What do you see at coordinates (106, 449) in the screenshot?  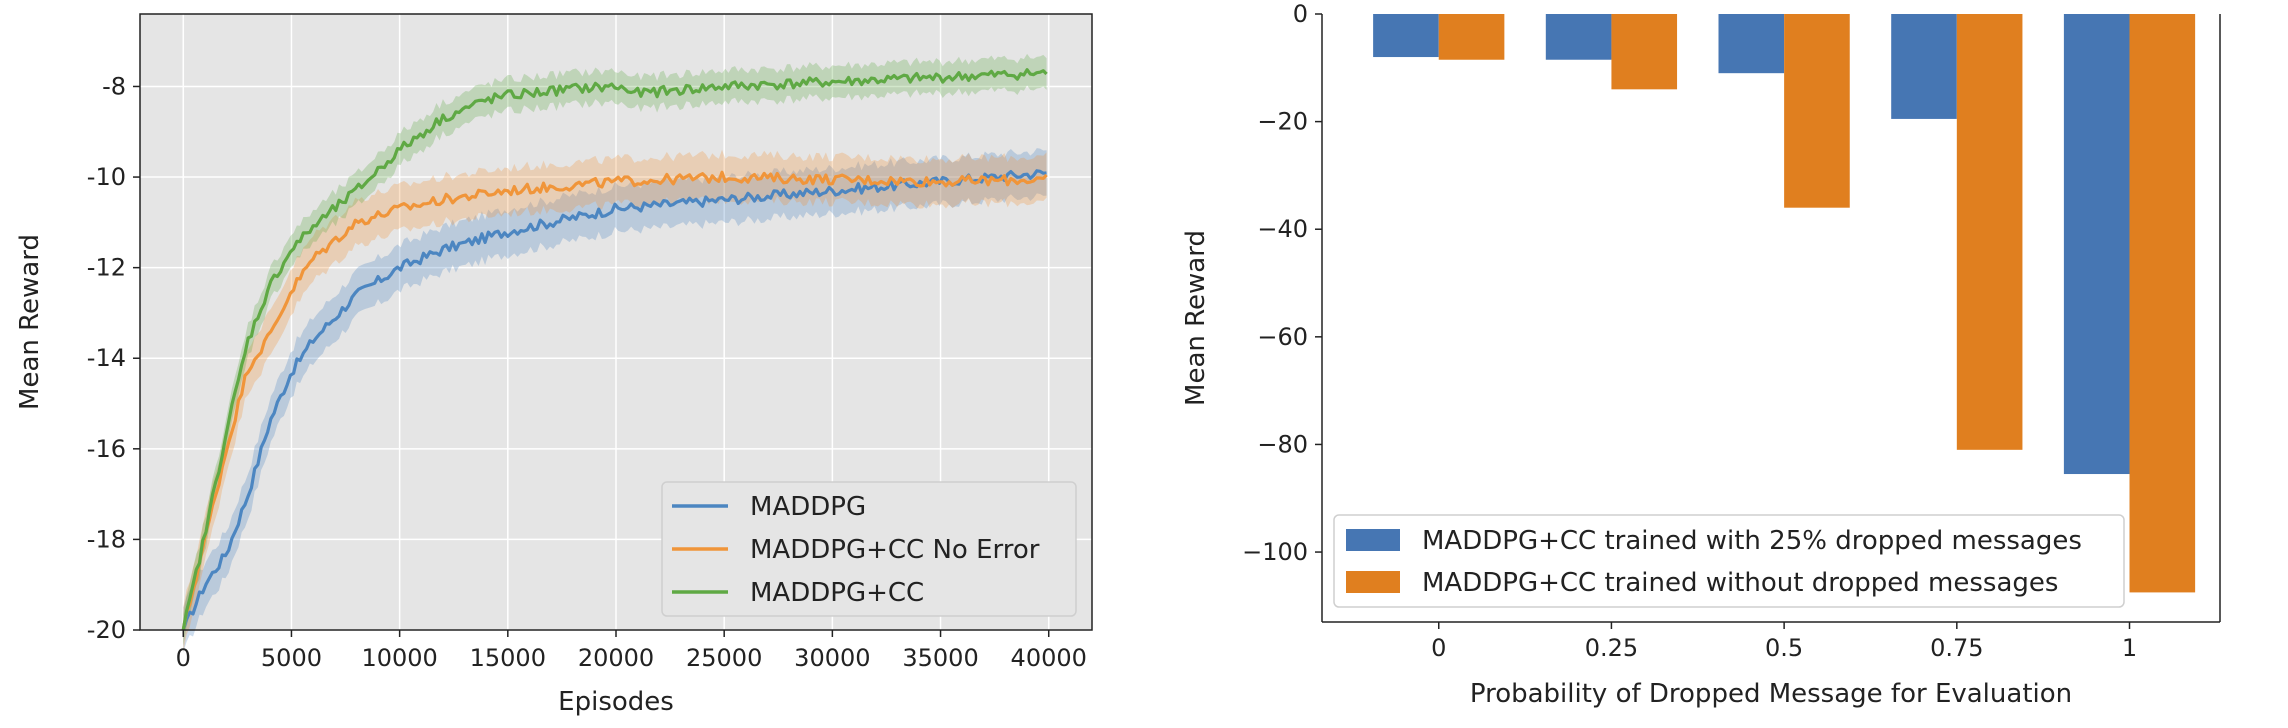 I see `left-y-tick-label-2: -16` at bounding box center [106, 449].